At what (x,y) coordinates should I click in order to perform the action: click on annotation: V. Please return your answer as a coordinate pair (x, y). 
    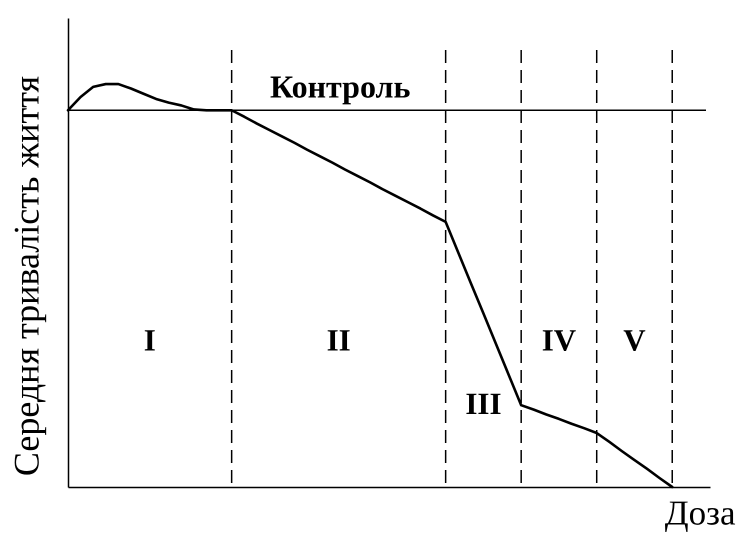
    Looking at the image, I should click on (634, 340).